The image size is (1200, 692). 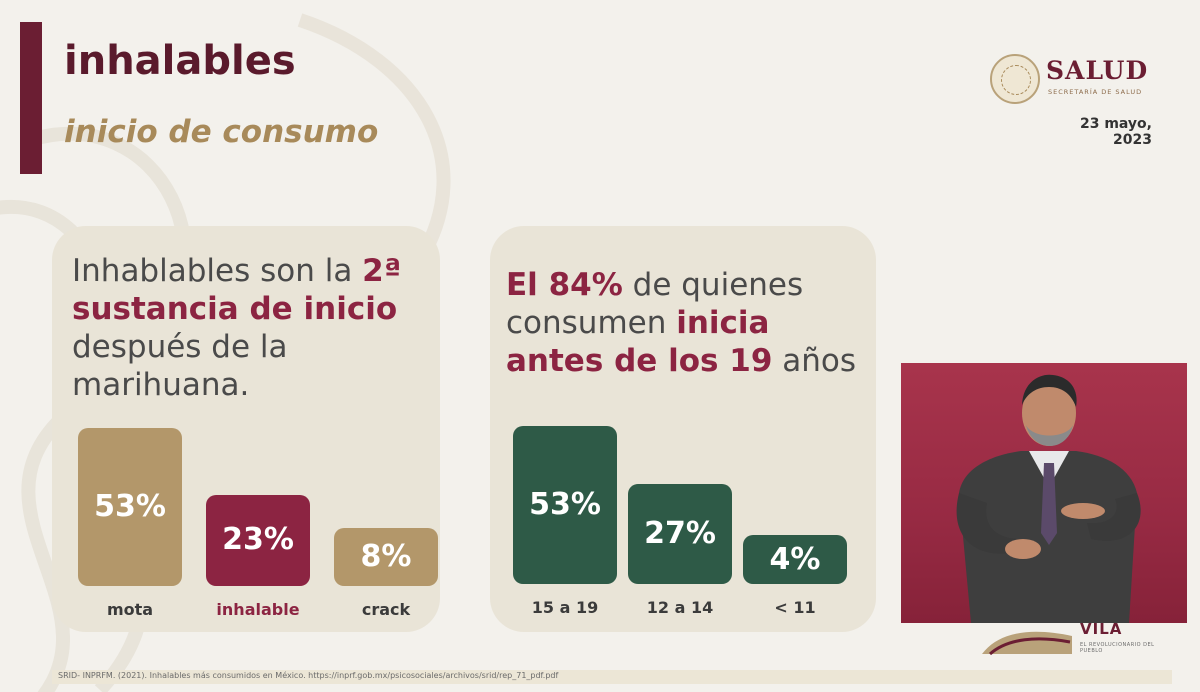 What do you see at coordinates (639, 342) in the screenshot?
I see `statement-highlight: inicia antes de los 19` at bounding box center [639, 342].